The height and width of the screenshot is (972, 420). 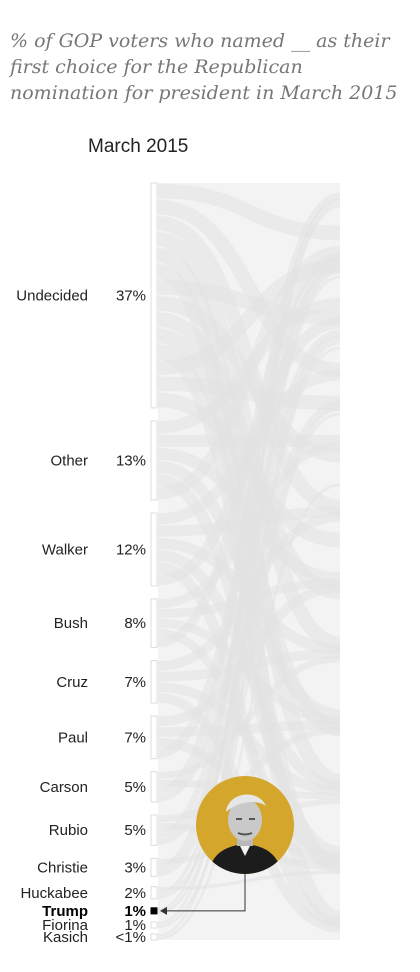 What do you see at coordinates (206, 892) in the screenshot?
I see `pointer-line` at bounding box center [206, 892].